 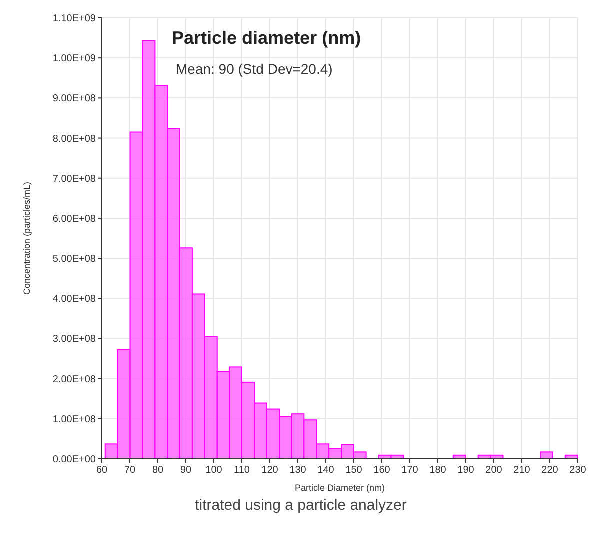 I want to click on y-tick-label: 7.00E+08, so click(x=74, y=179).